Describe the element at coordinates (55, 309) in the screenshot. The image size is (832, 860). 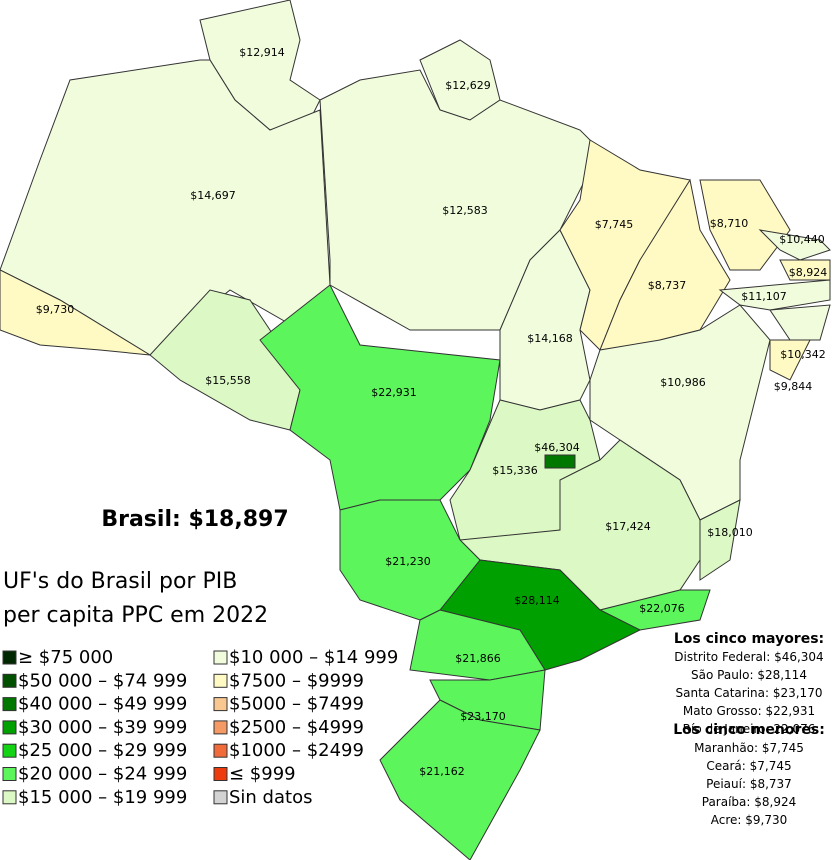
I see `state-label: $9,730` at that location.